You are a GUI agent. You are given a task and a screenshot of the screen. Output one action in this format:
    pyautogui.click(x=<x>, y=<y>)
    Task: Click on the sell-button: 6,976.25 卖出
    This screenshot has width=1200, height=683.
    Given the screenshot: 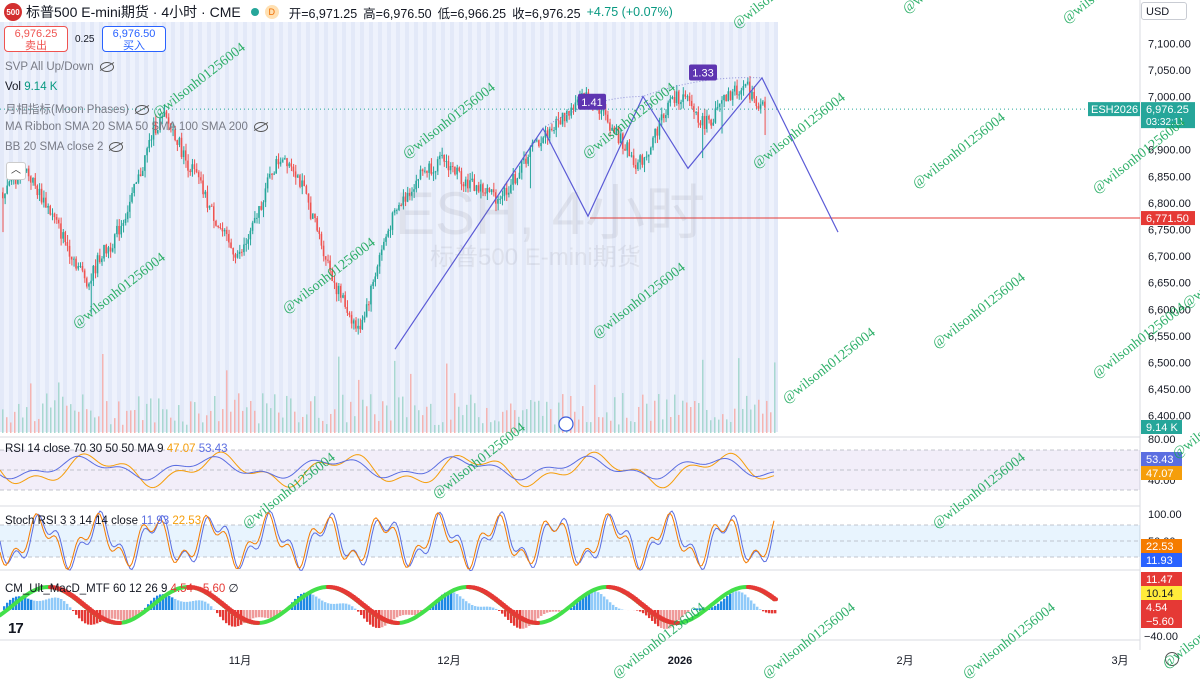 What is the action you would take?
    pyautogui.click(x=36, y=39)
    